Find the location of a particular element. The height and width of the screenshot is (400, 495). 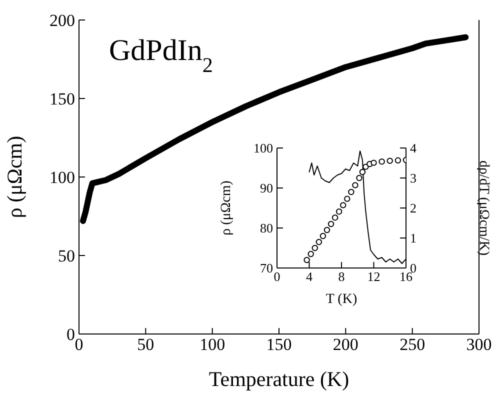

x-axis-title: T (K) is located at coordinates (342, 299).